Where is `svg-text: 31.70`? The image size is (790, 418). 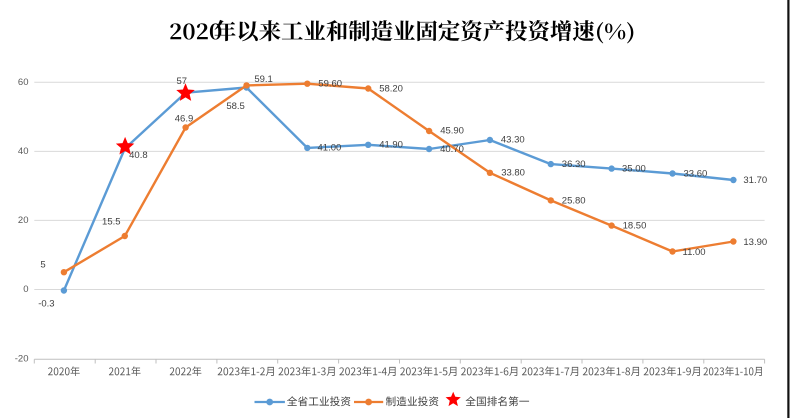 svg-text: 31.70 is located at coordinates (755, 180).